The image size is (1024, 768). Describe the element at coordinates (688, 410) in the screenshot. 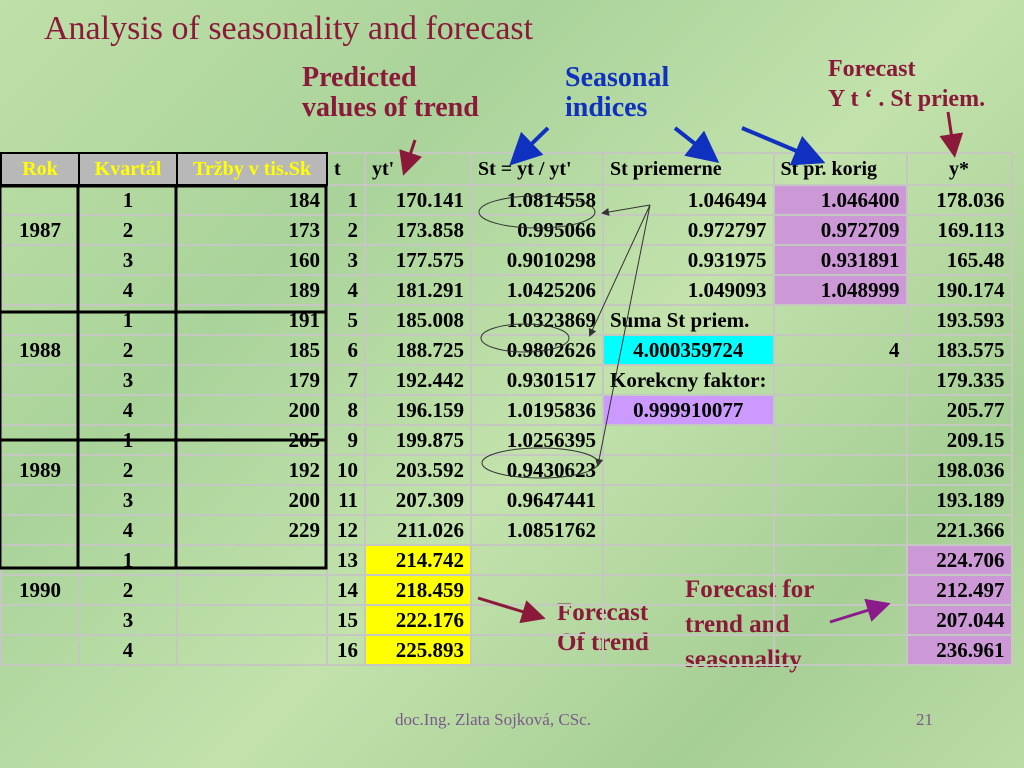

I see `cell-st-average: 0.999910077` at that location.